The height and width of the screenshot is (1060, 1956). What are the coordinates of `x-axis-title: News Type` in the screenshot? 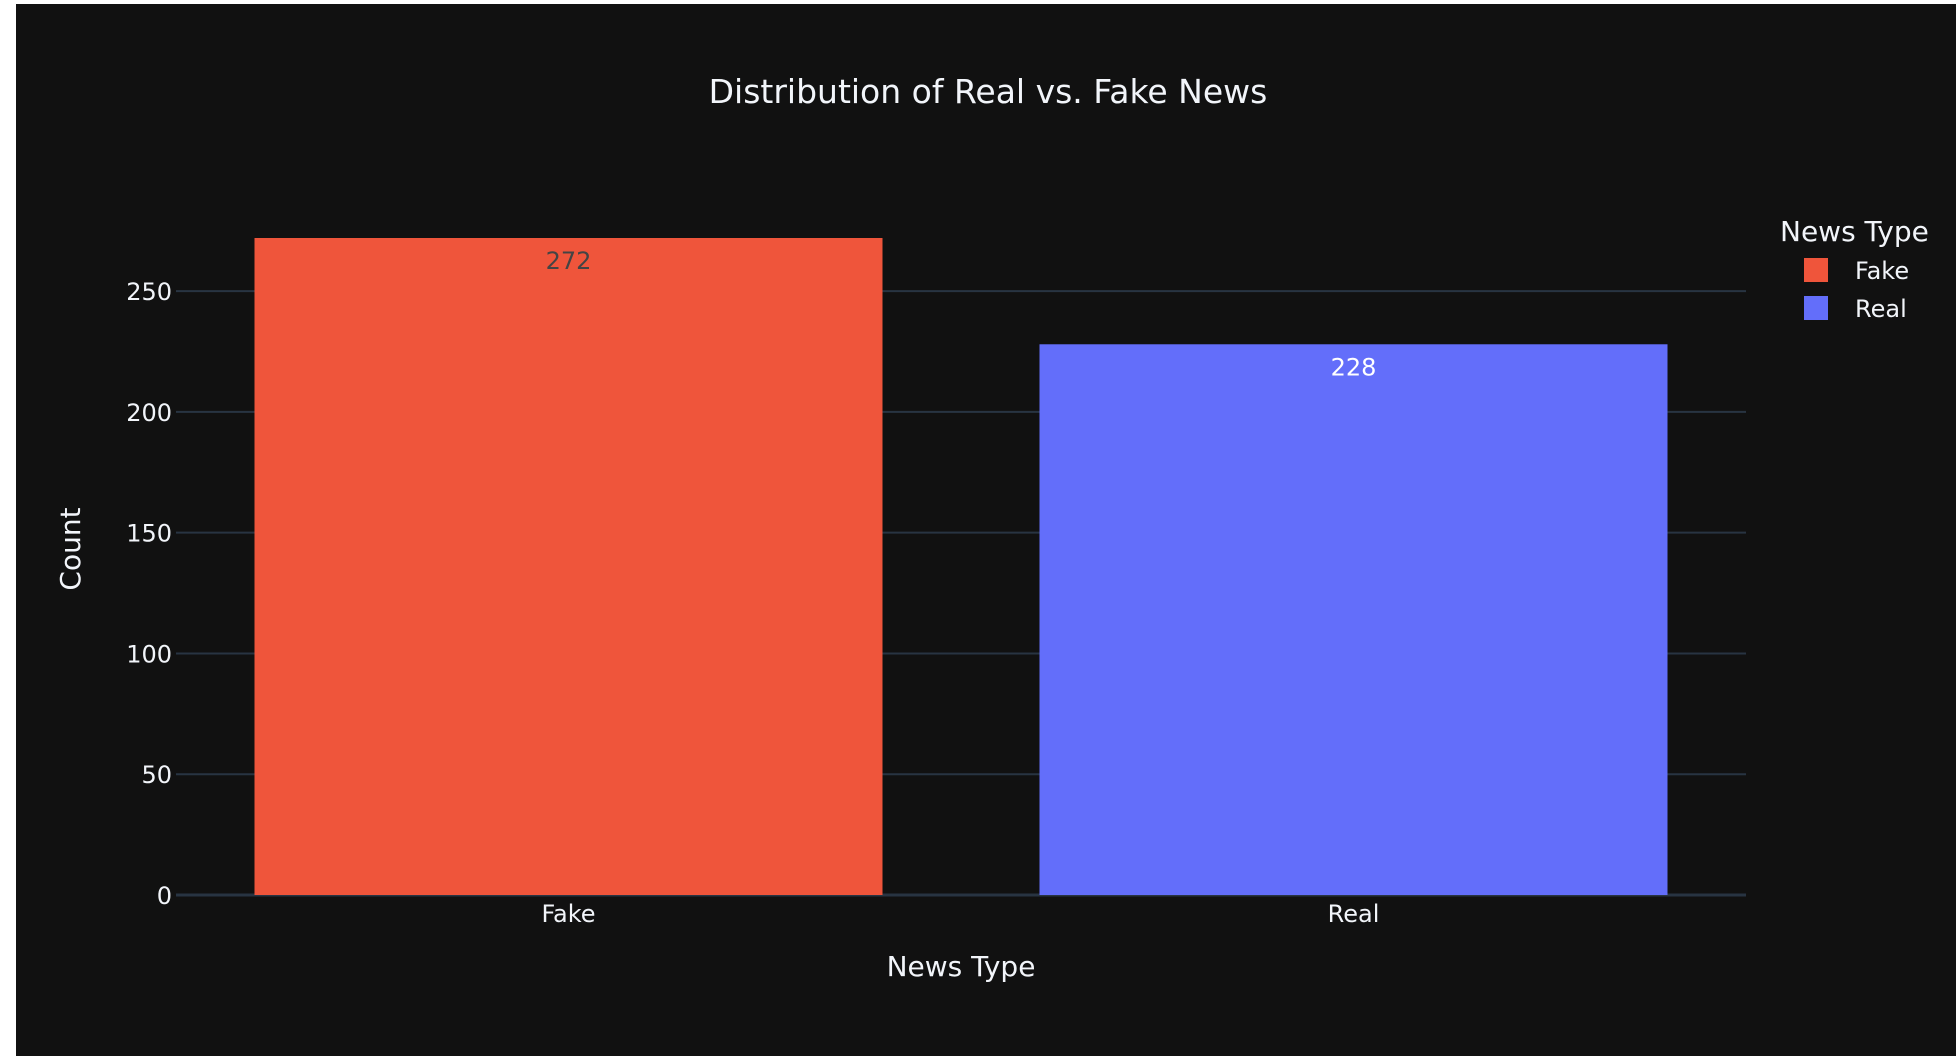 It's located at (961, 966).